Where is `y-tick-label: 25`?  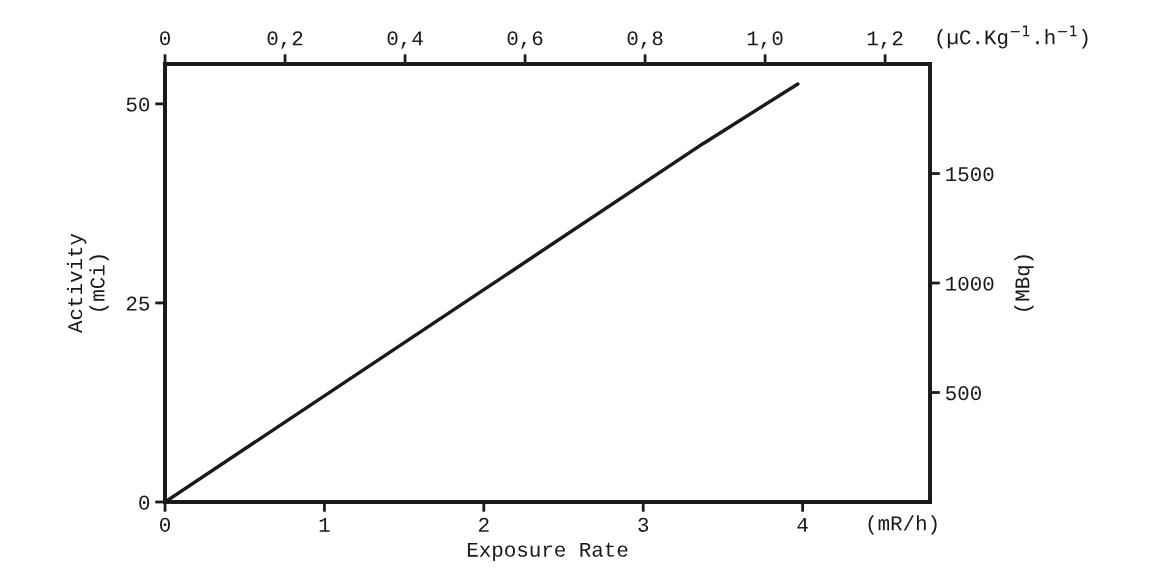
y-tick-label: 25 is located at coordinates (138, 303).